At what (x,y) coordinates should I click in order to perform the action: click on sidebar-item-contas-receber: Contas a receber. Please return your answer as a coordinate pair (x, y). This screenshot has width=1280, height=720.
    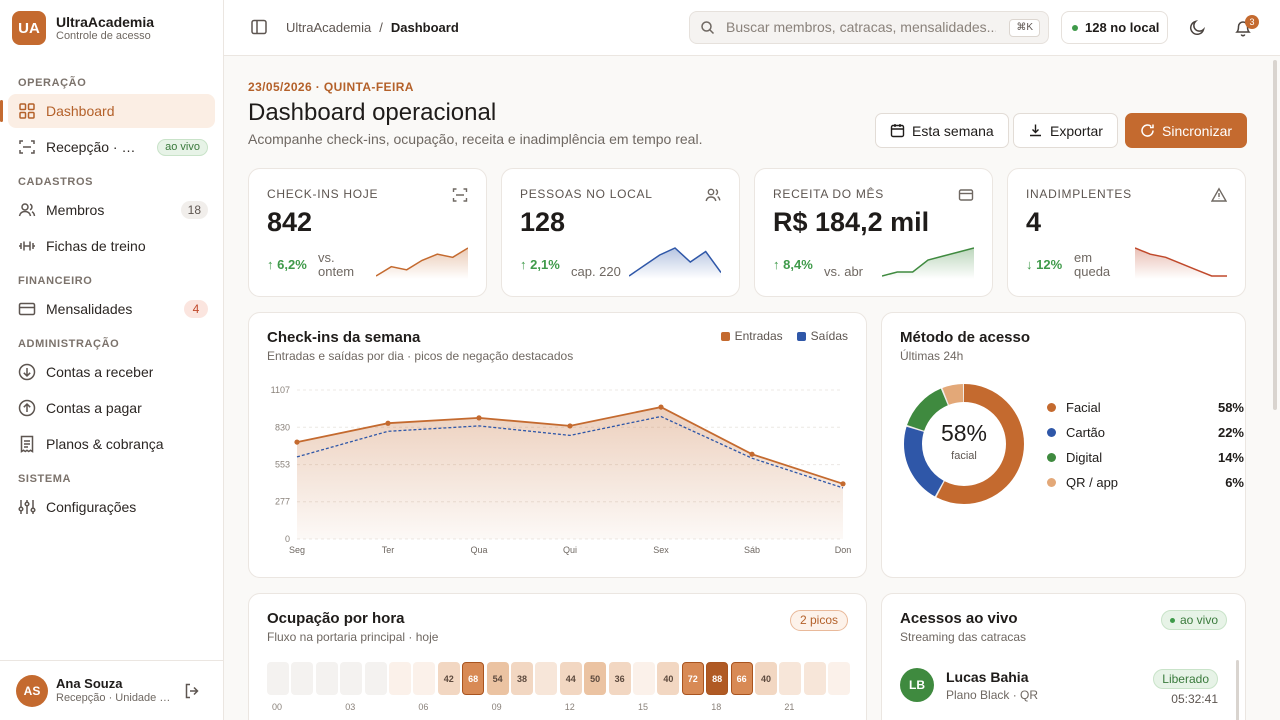
    Looking at the image, I should click on (111, 372).